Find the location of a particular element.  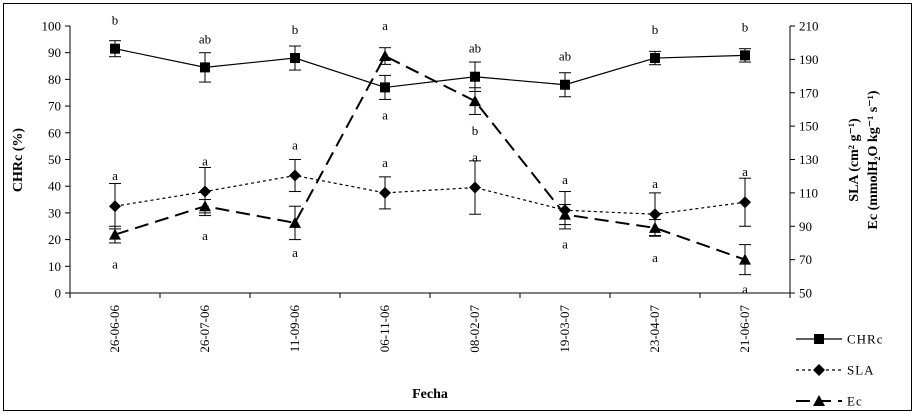

y-tick-label-left: 80 is located at coordinates (54, 79).